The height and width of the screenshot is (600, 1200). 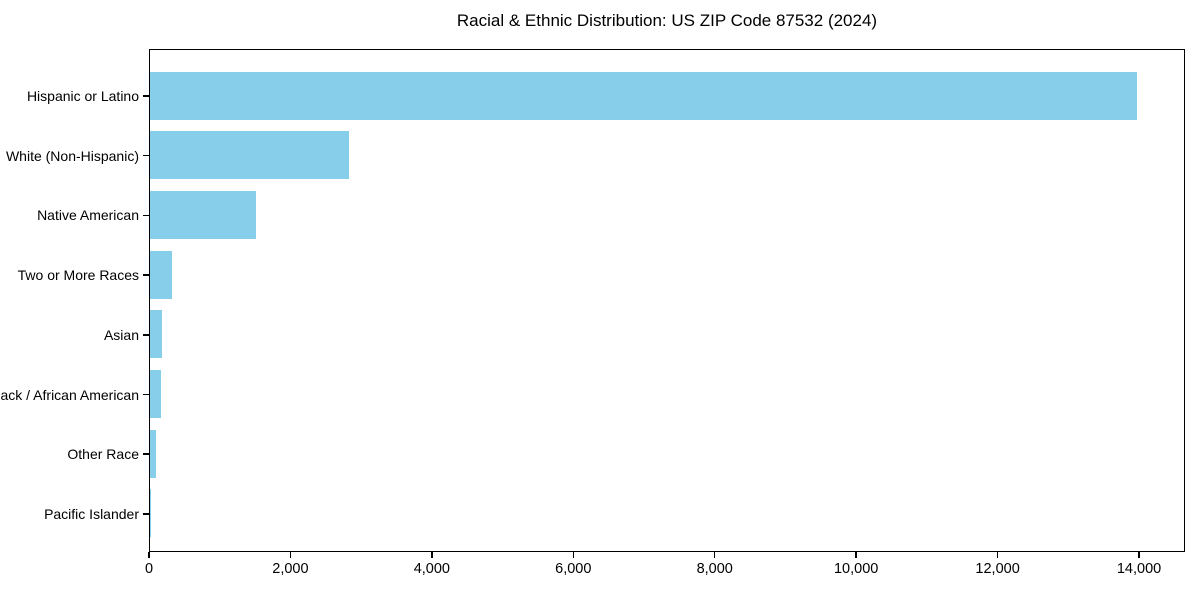 I want to click on y-tick-label: Other Race, so click(x=103, y=454).